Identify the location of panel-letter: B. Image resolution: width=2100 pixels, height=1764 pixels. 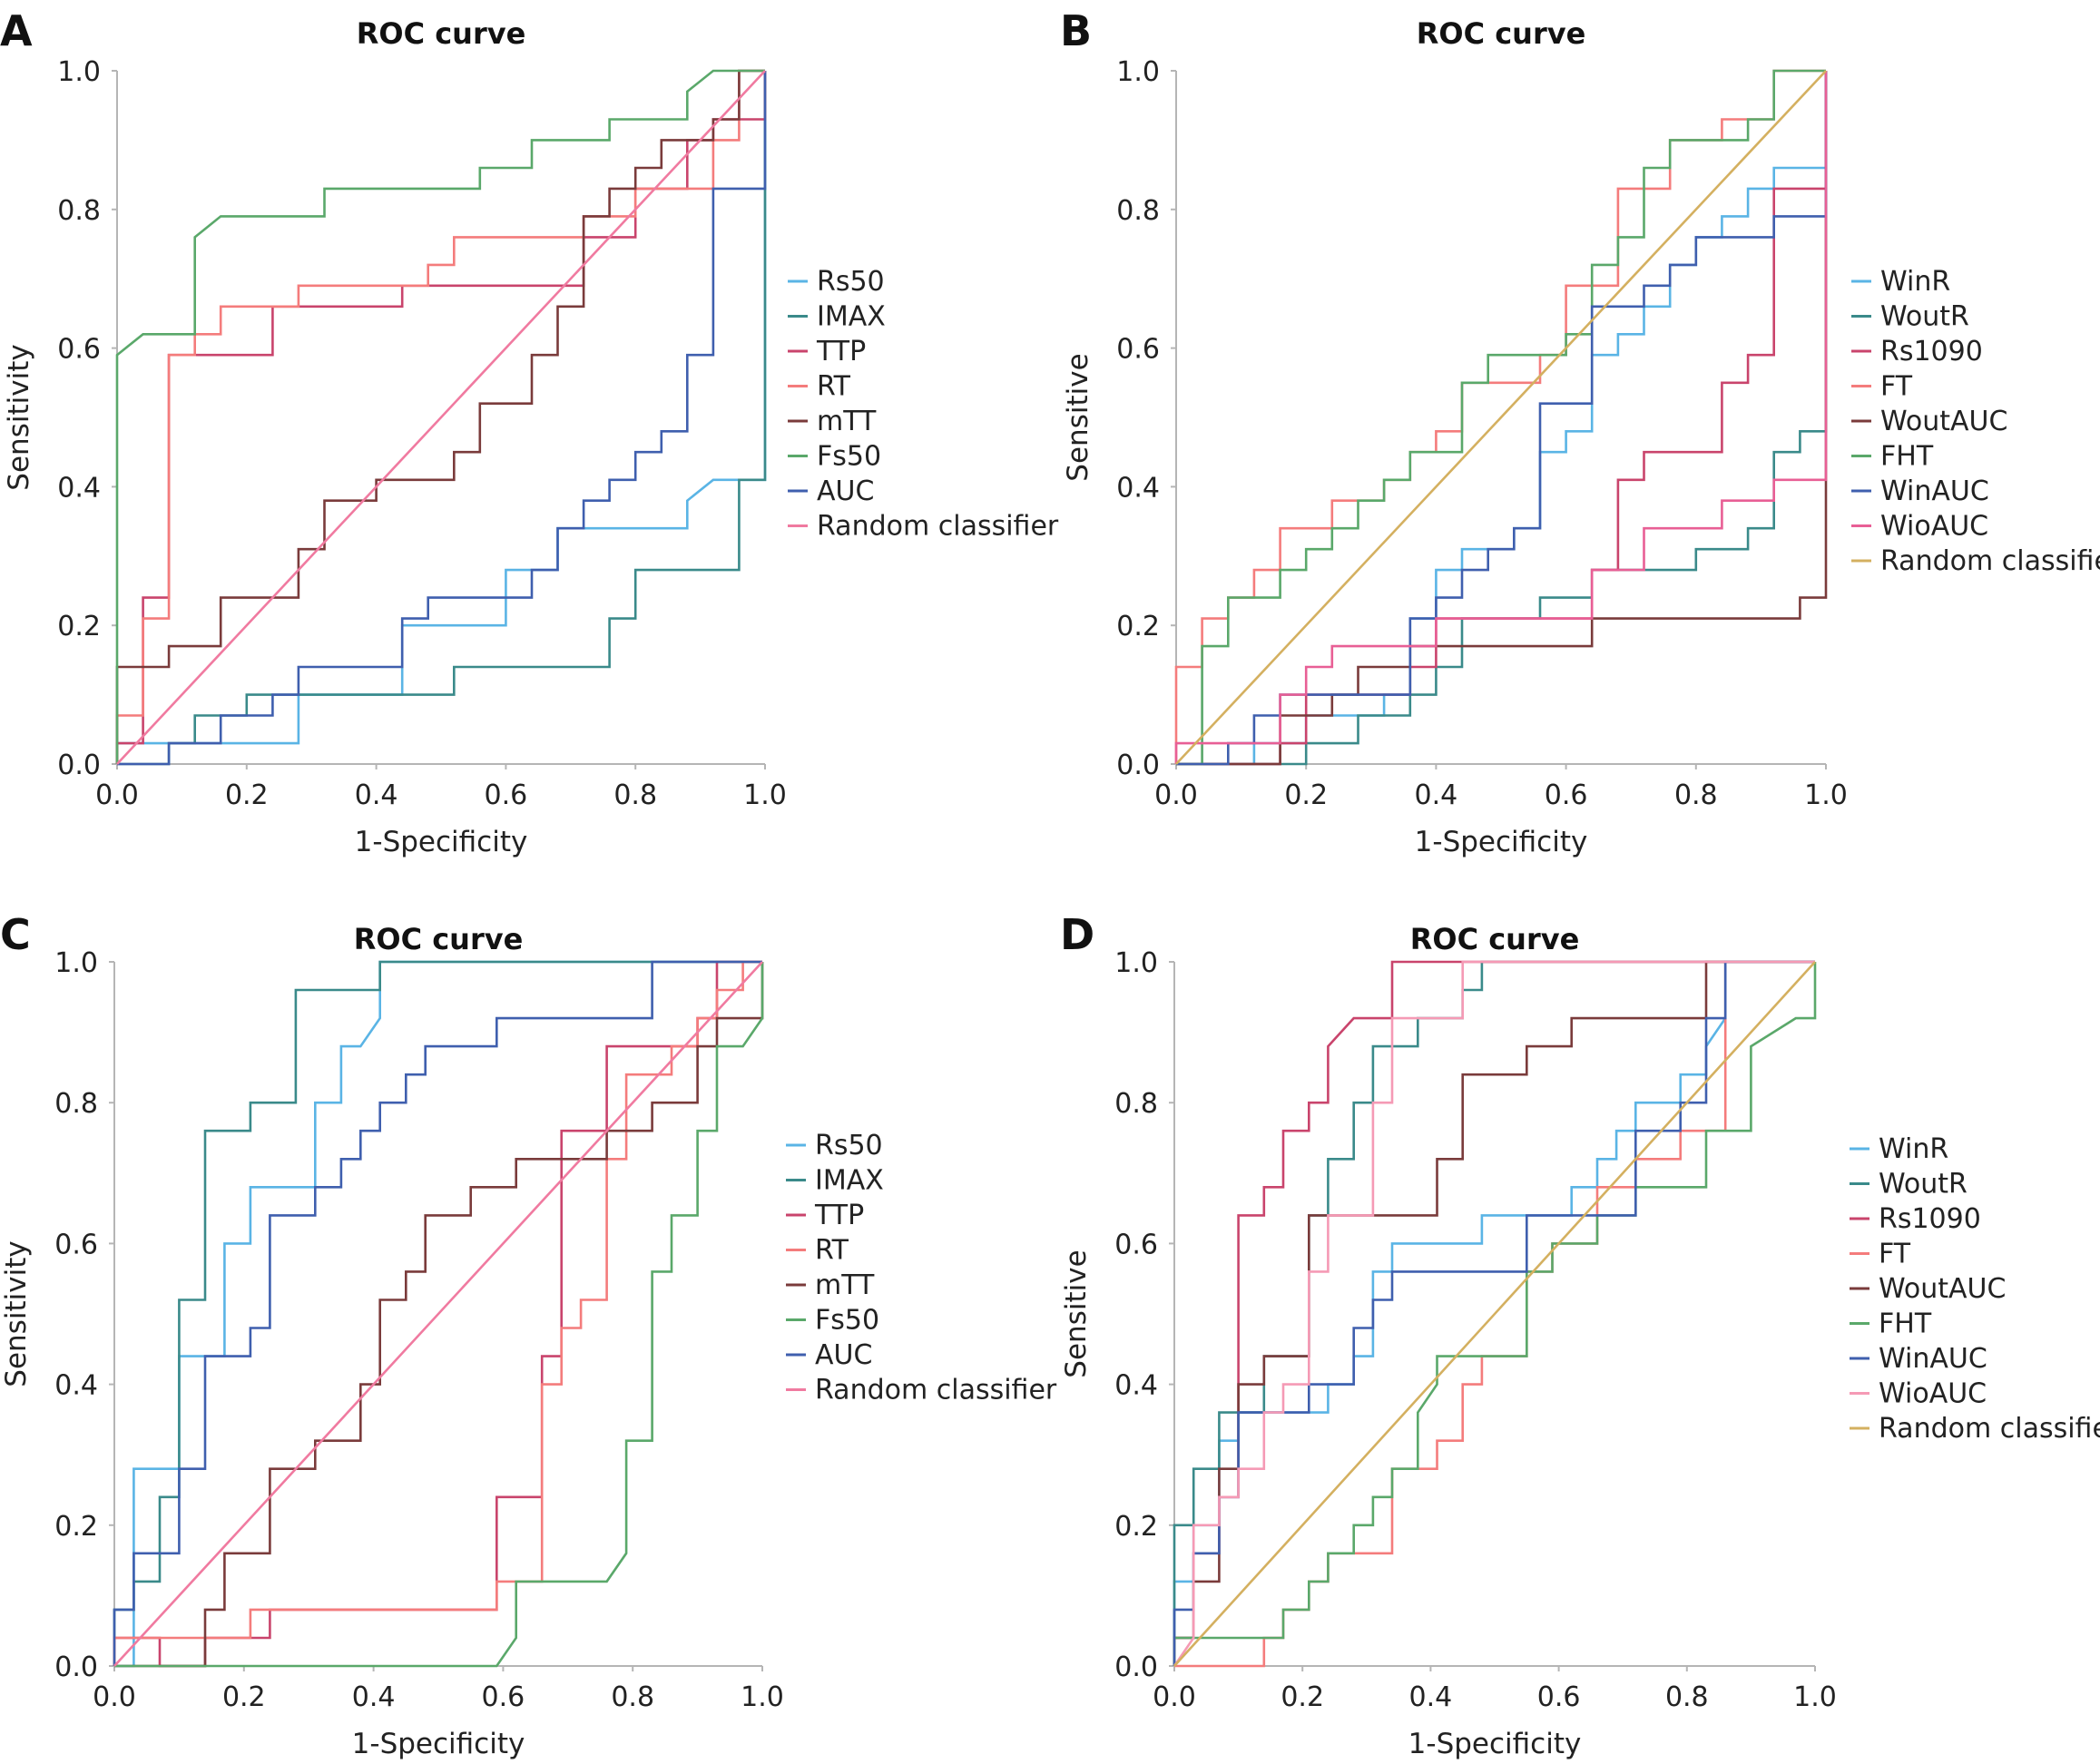
(1076, 30).